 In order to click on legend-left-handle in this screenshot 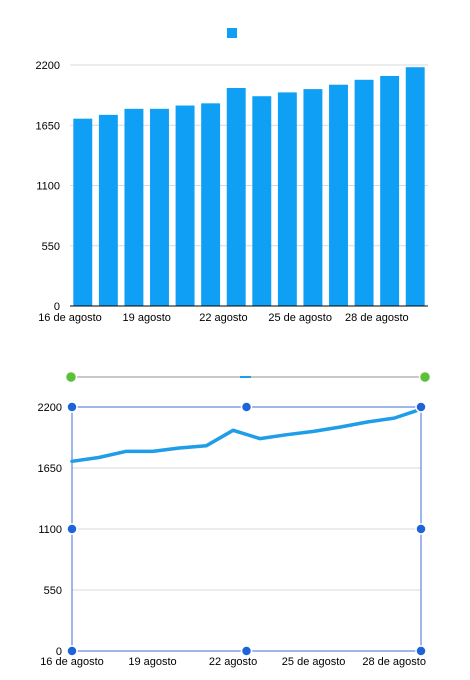, I will do `click(71, 377)`.